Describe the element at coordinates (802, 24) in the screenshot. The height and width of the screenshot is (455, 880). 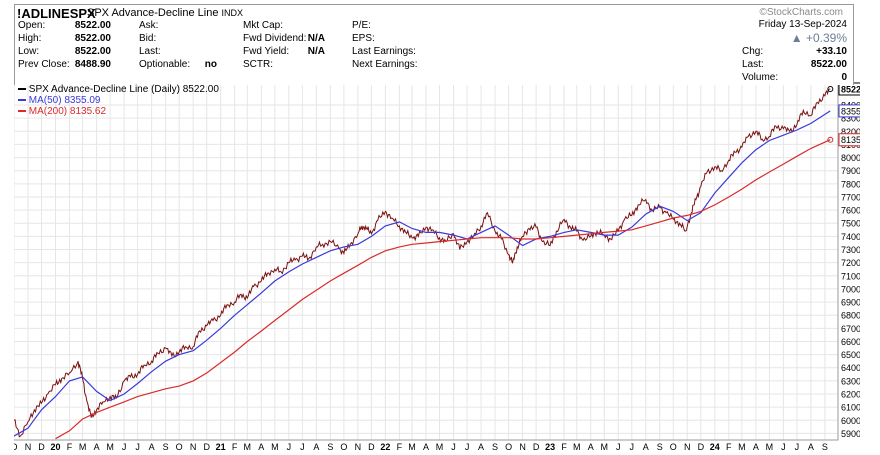
I see `quote-date: Friday 13-Sep-2024` at that location.